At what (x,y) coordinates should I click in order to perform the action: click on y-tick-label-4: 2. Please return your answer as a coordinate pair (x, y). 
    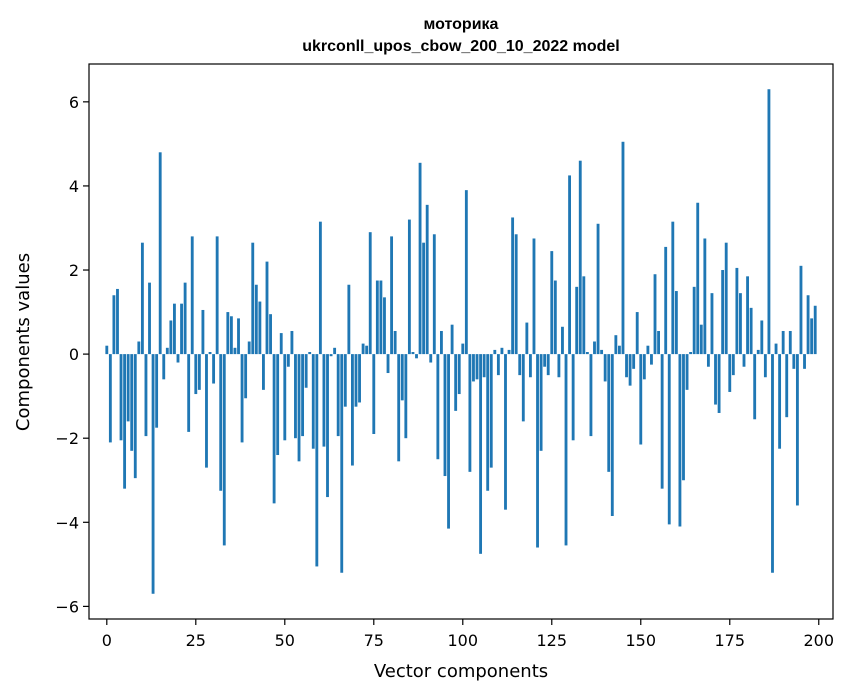
    Looking at the image, I should click on (74, 270).